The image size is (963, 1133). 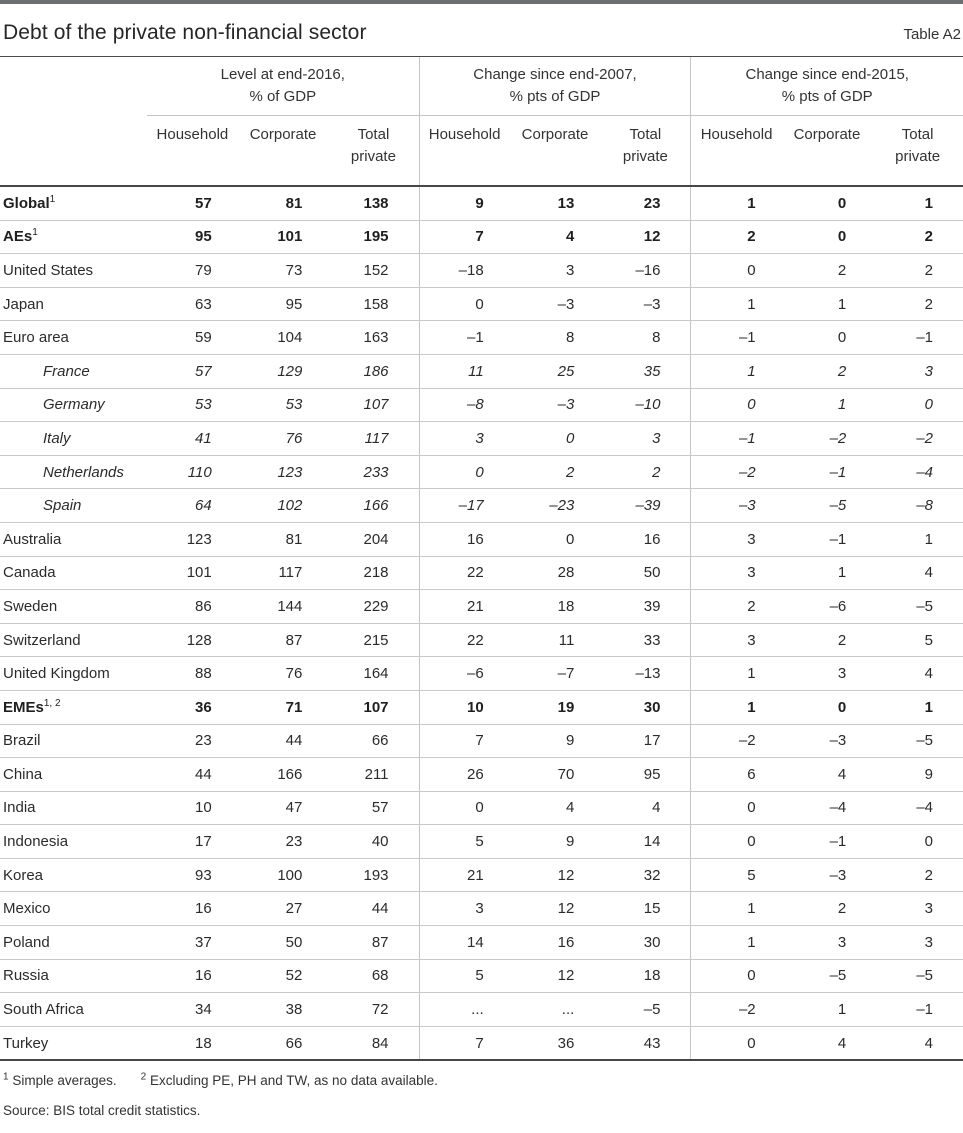 I want to click on table-row: Netherlands 110 123 233 0 2 2 –2 –1 –4, so click(x=481, y=472).